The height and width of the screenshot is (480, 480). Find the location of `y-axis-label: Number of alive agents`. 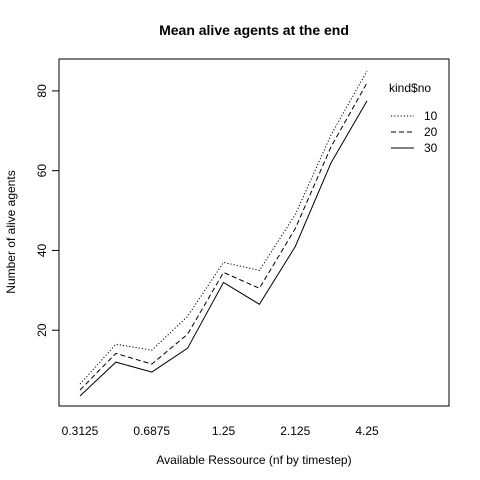

y-axis-label: Number of alive agents is located at coordinates (11, 231).